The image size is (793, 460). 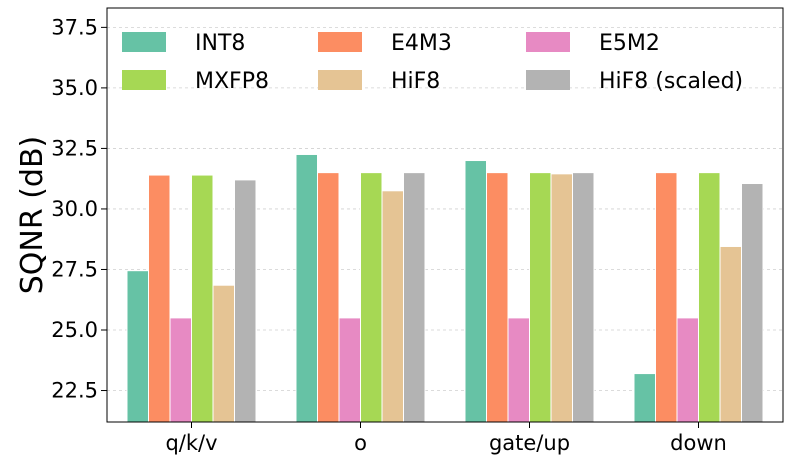 What do you see at coordinates (349, 370) in the screenshot?
I see `bar-e5m2-o` at bounding box center [349, 370].